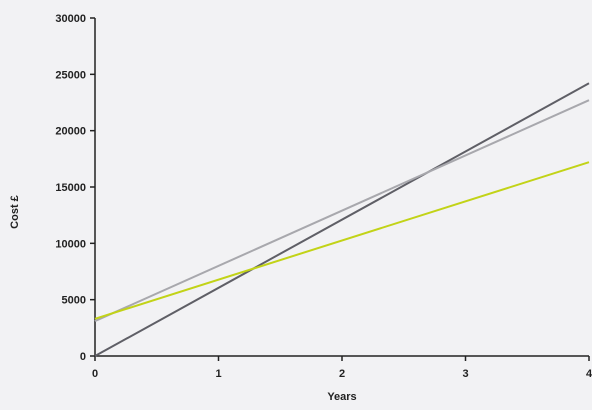  I want to click on x-tick-label: 4, so click(589, 374).